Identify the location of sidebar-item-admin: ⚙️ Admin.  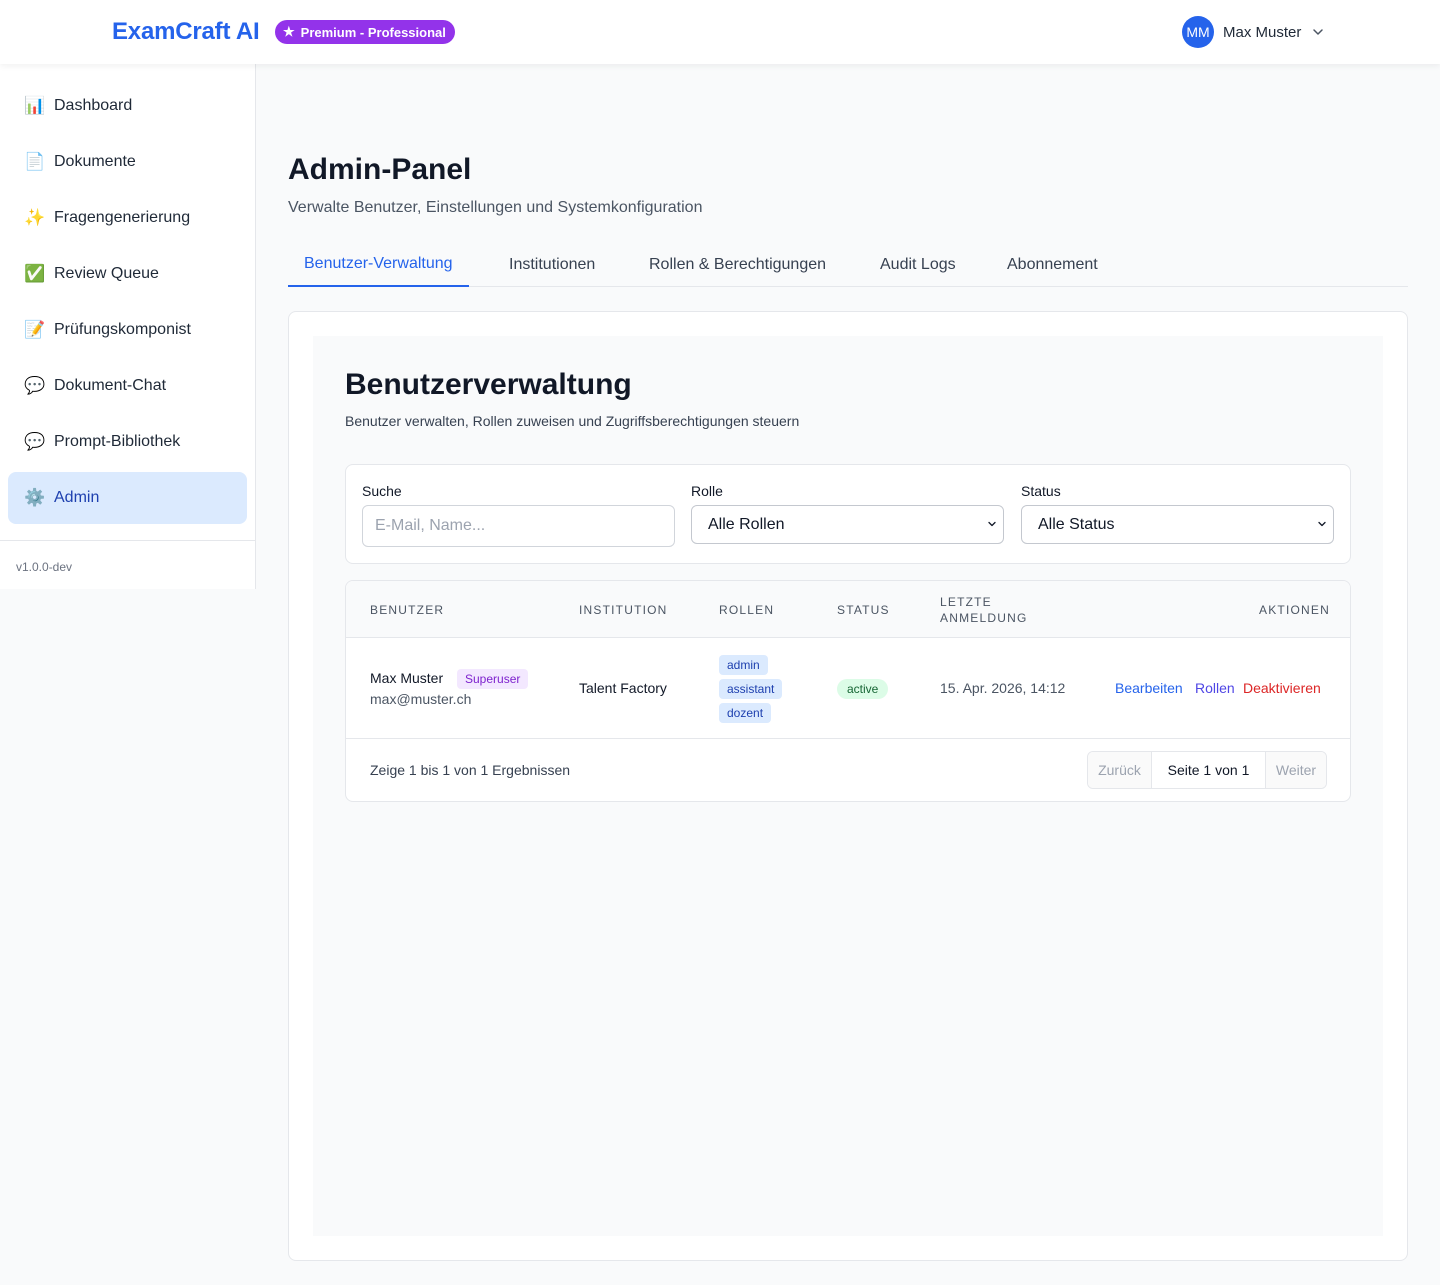
(127, 498).